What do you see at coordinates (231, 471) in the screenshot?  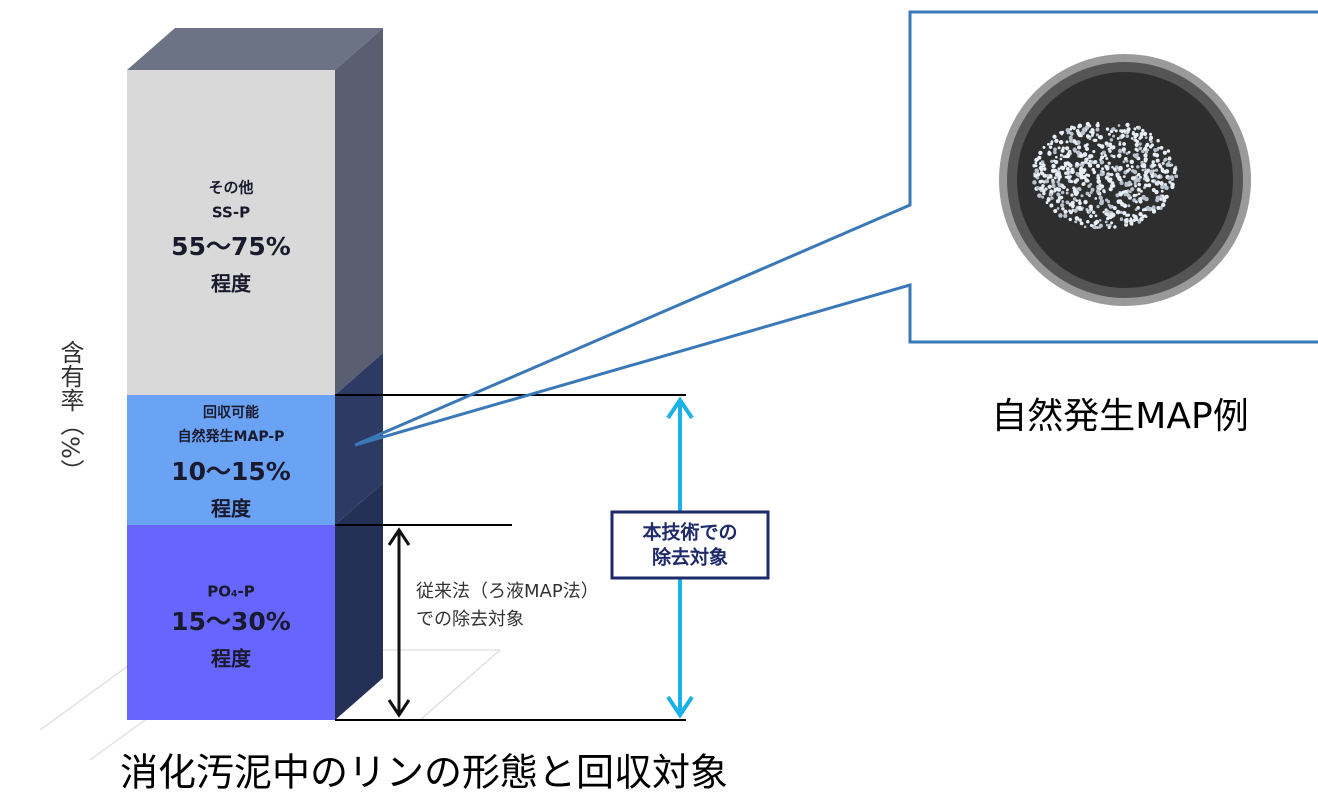 I see `segment-range: 10〜15%` at bounding box center [231, 471].